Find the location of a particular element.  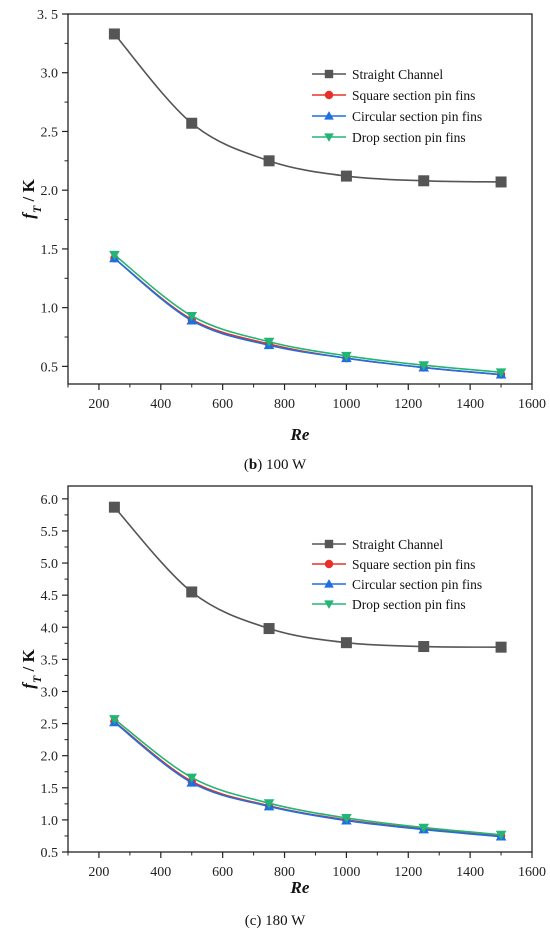

caption-close: ) 100 W is located at coordinates (282, 465).